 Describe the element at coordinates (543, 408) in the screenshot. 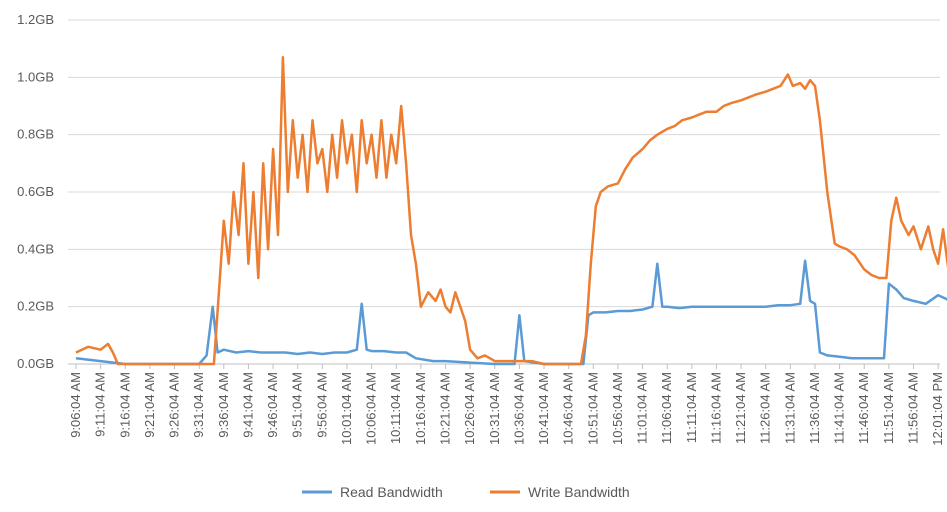

I see `x-tick-label: 10:41:04 AM` at that location.